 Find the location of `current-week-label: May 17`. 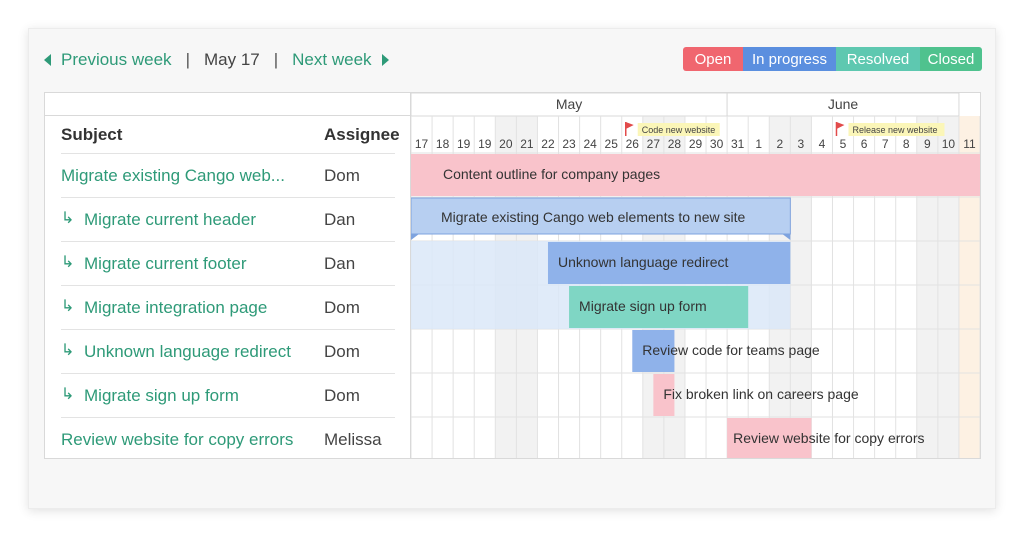

current-week-label: May 17 is located at coordinates (231, 59).